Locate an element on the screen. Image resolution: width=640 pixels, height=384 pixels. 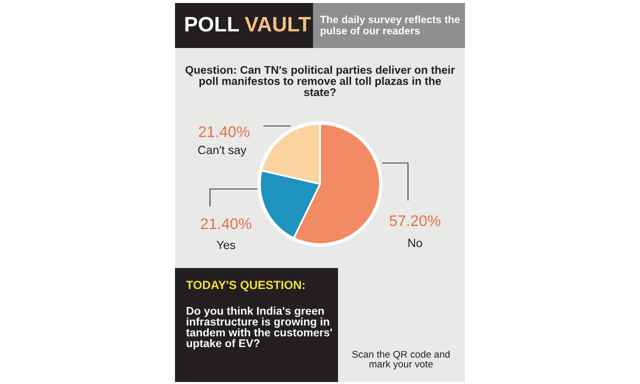
slice-label: Can't say is located at coordinates (222, 151).